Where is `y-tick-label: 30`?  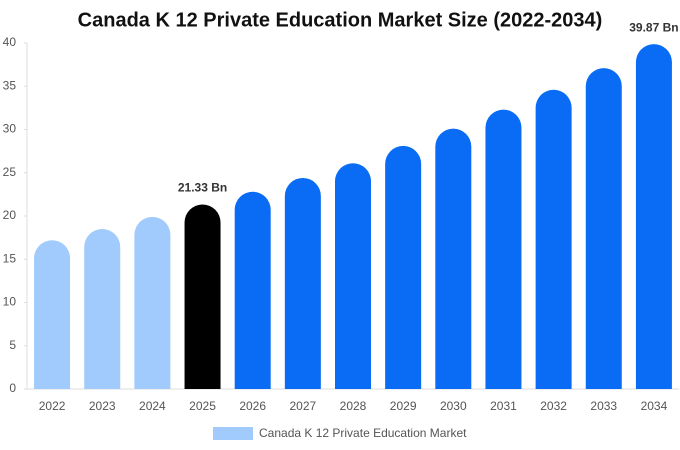
y-tick-label: 30 is located at coordinates (10, 129).